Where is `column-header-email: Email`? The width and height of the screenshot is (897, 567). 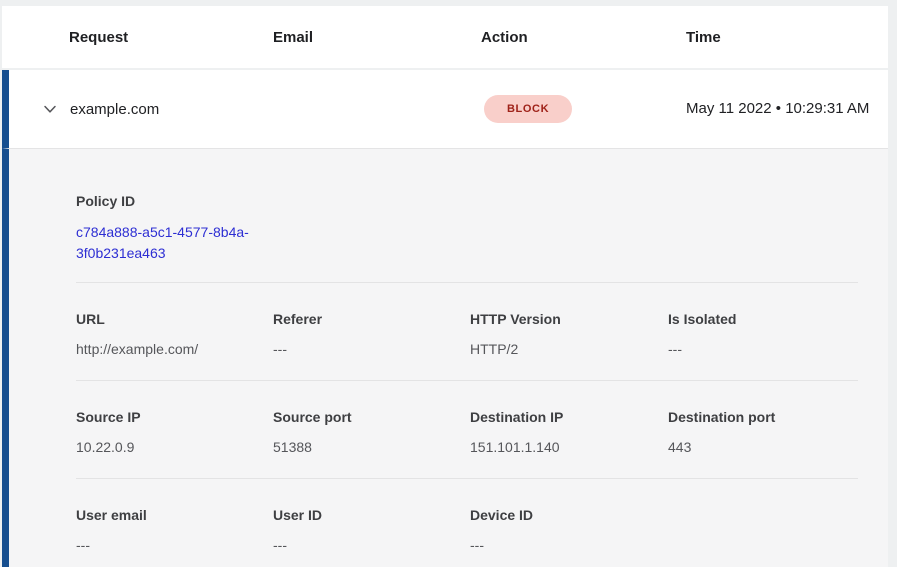
column-header-email: Email is located at coordinates (293, 37).